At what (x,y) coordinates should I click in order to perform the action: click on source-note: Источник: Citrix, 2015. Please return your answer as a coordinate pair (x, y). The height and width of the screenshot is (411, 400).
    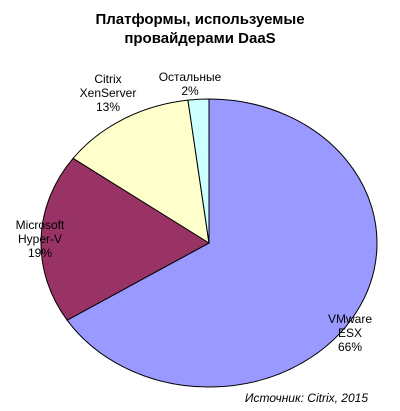
    Looking at the image, I should click on (306, 398).